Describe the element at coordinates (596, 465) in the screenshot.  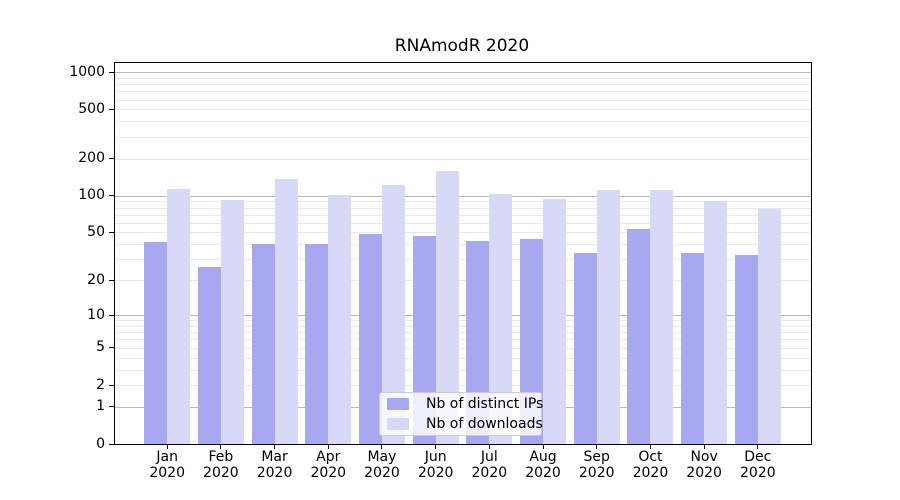
I see `x-label-sep: Sep 2020` at that location.